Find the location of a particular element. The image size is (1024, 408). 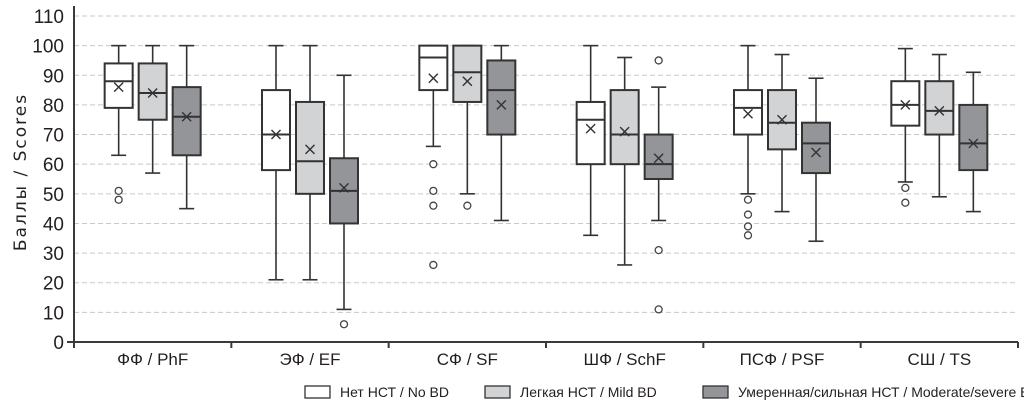

x-category-label: ЭФ / EF is located at coordinates (309, 359).